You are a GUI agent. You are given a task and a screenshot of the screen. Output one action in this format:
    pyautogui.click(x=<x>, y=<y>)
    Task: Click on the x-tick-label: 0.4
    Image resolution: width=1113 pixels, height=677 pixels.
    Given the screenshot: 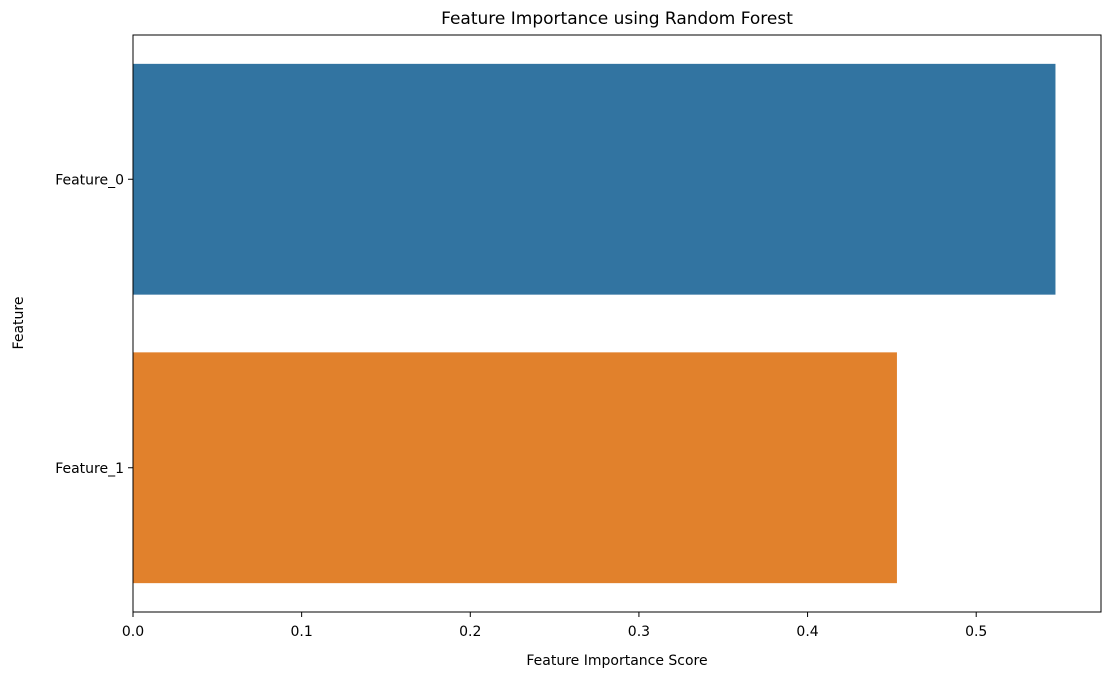 What is the action you would take?
    pyautogui.click(x=807, y=632)
    